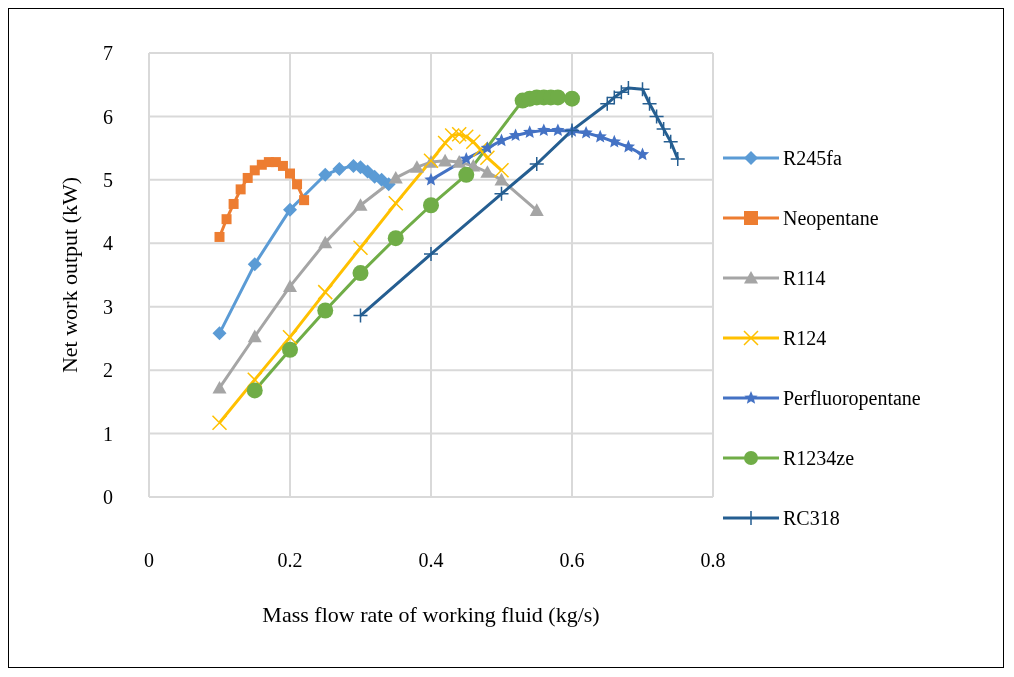  Describe the element at coordinates (804, 278) in the screenshot. I see `legend-label: R114` at that location.